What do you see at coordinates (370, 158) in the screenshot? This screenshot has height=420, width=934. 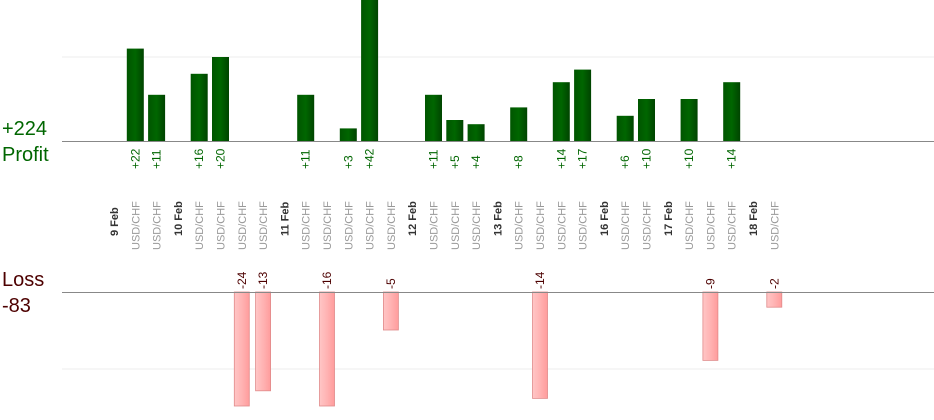 I see `profit-value-label: +42` at bounding box center [370, 158].